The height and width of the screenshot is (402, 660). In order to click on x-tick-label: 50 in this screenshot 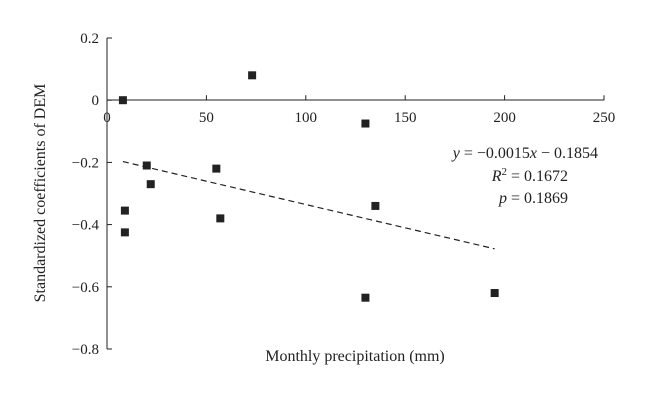, I will do `click(206, 118)`.